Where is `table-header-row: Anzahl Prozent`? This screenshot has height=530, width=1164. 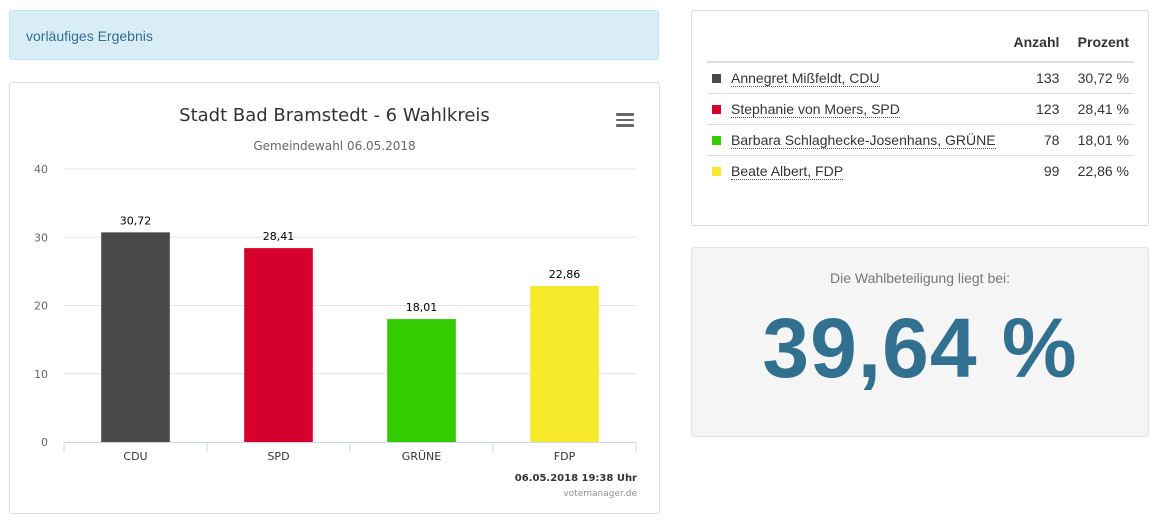 table-header-row: Anzahl Prozent is located at coordinates (920, 45).